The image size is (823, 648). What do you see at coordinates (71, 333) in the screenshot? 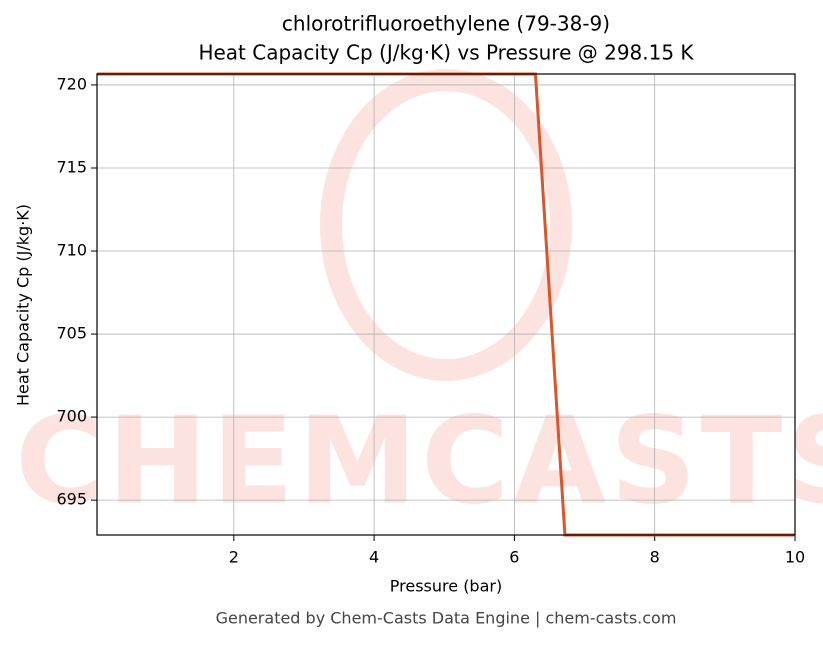
I see `y-tick-label: 705` at bounding box center [71, 333].